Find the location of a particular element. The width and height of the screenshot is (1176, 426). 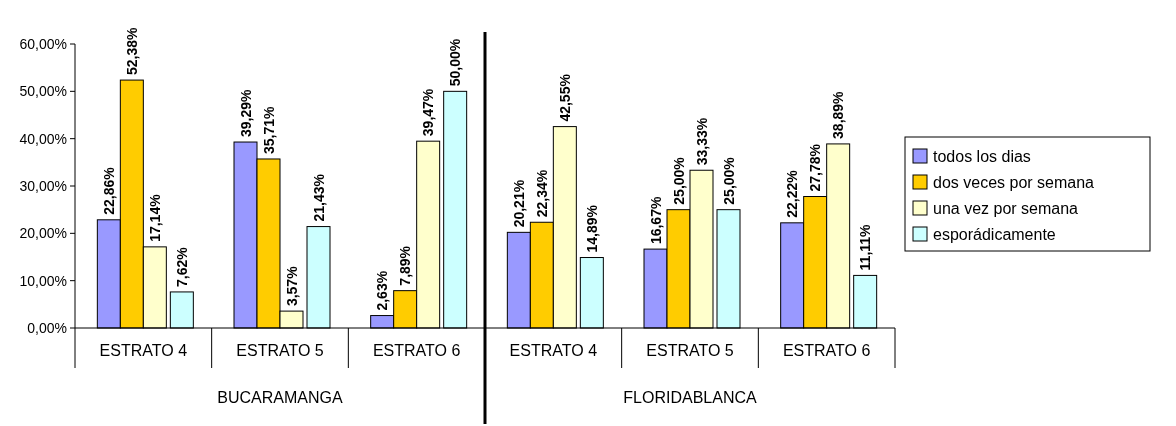

y-tick-label: 10,00% is located at coordinates (43, 280).